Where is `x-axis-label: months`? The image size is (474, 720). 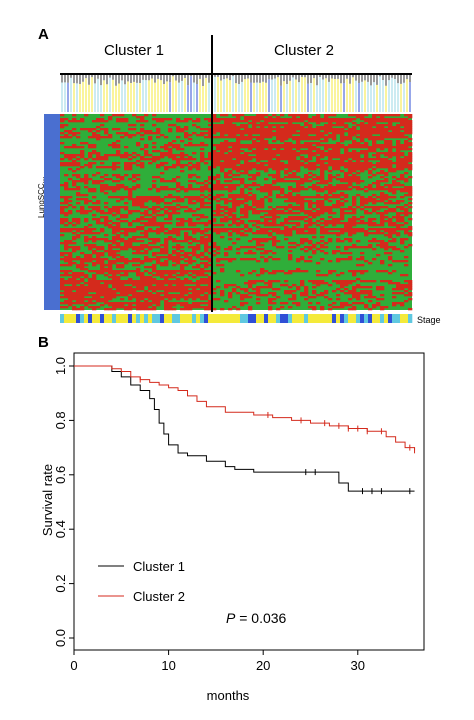
x-axis-label: months is located at coordinates (228, 695).